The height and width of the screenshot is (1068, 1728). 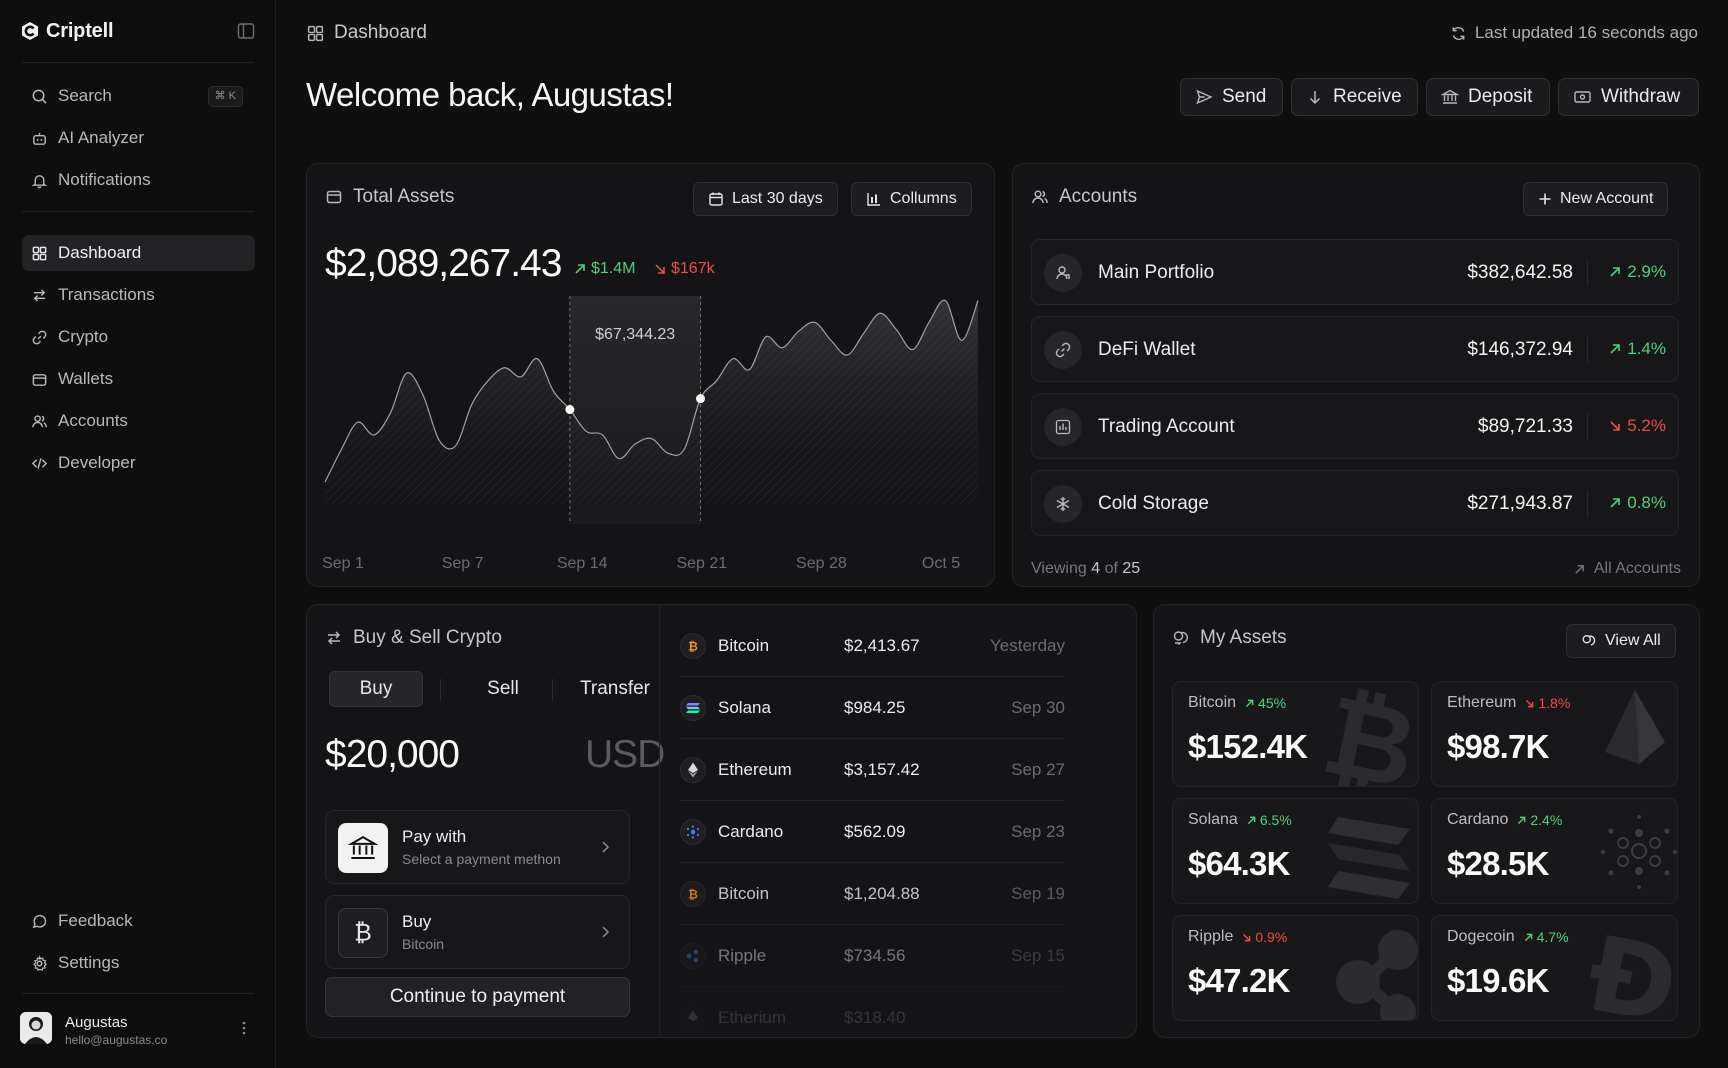 What do you see at coordinates (873, 199) in the screenshot?
I see `bar-chart-icon` at bounding box center [873, 199].